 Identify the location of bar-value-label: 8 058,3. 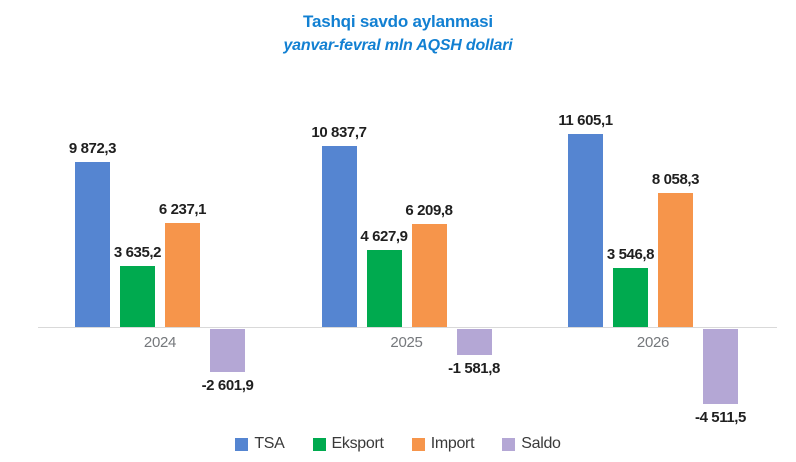
(675, 179).